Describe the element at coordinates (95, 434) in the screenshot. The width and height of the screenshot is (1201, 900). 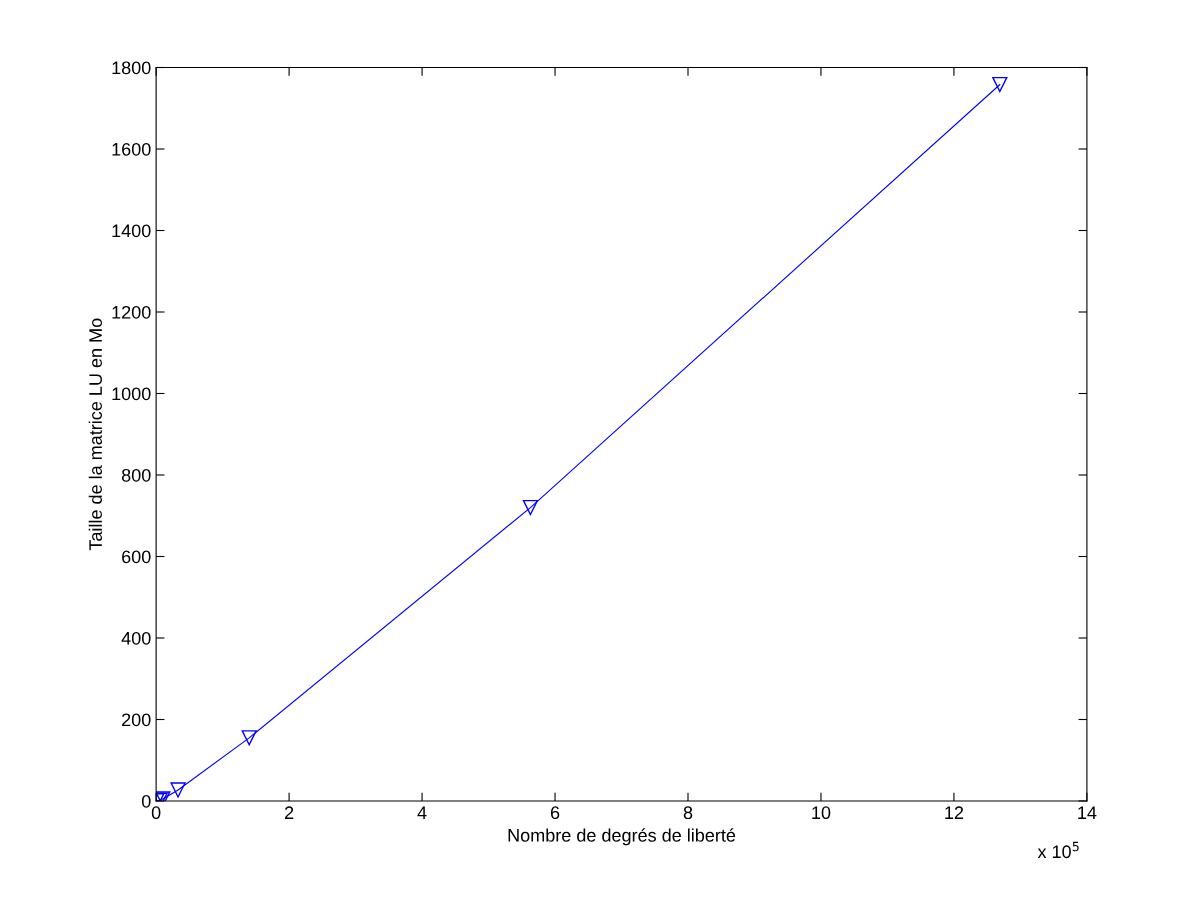
I see `y-axis-title: Taille de la matrice LU en Mo` at that location.